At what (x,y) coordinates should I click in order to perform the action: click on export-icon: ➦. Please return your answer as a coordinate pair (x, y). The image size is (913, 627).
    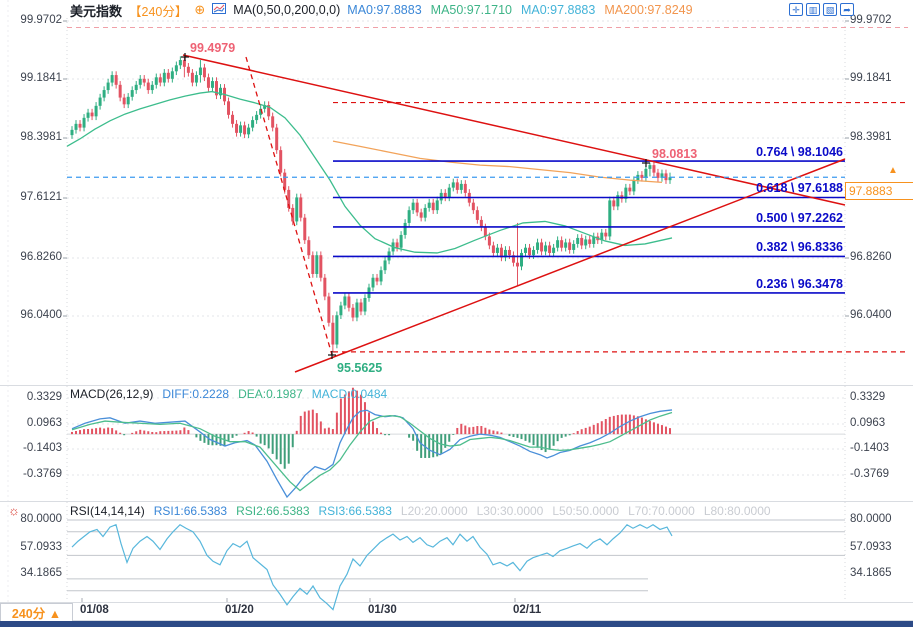
    Looking at the image, I should click on (847, 9).